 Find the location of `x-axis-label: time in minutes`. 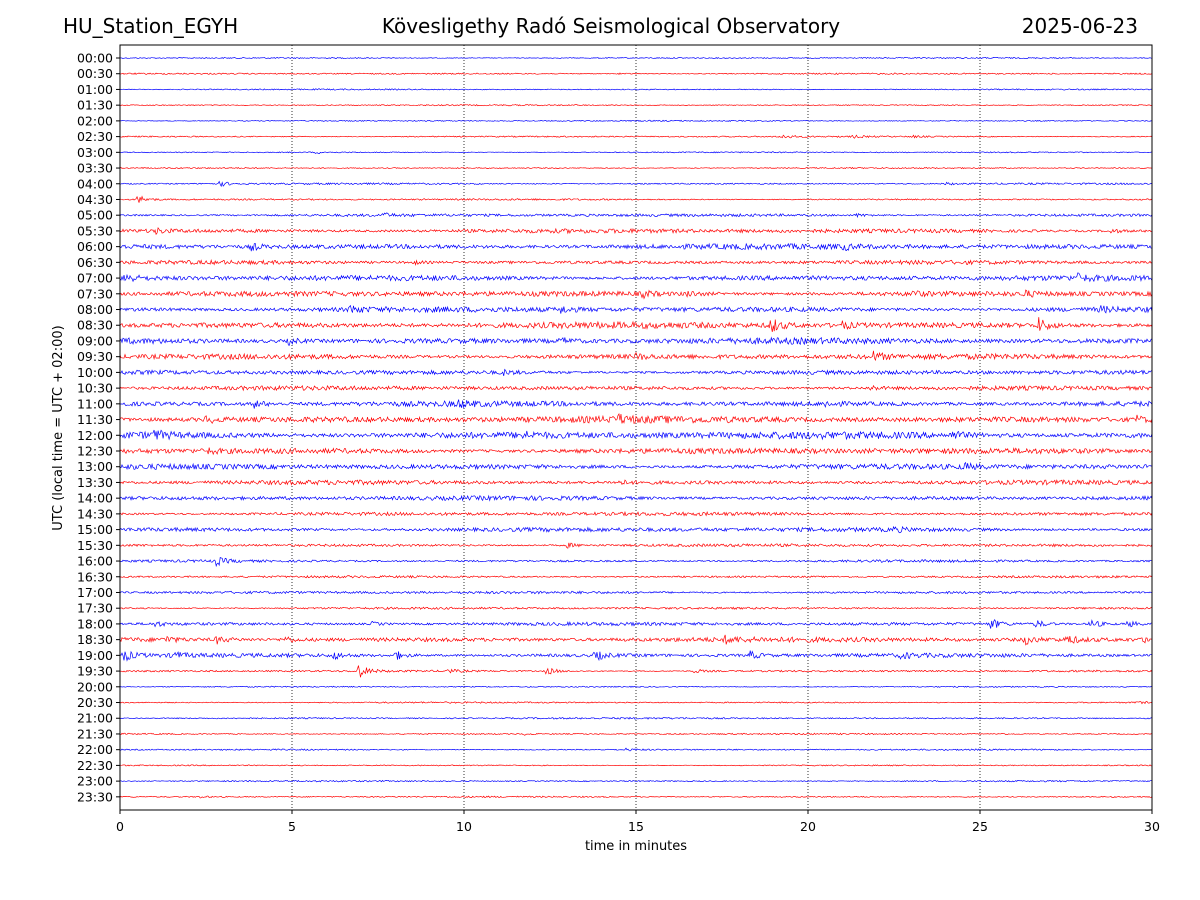

x-axis-label: time in minutes is located at coordinates (636, 846).